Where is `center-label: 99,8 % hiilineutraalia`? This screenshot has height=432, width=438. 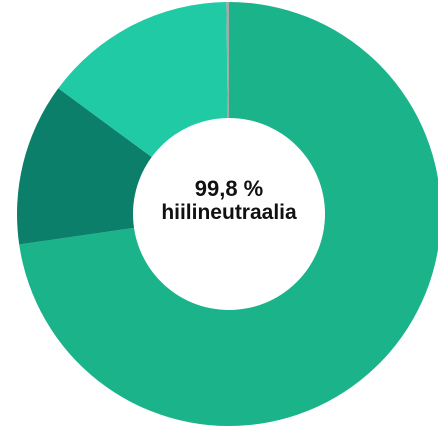
center-label: 99,8 % hiilineutraalia is located at coordinates (229, 200).